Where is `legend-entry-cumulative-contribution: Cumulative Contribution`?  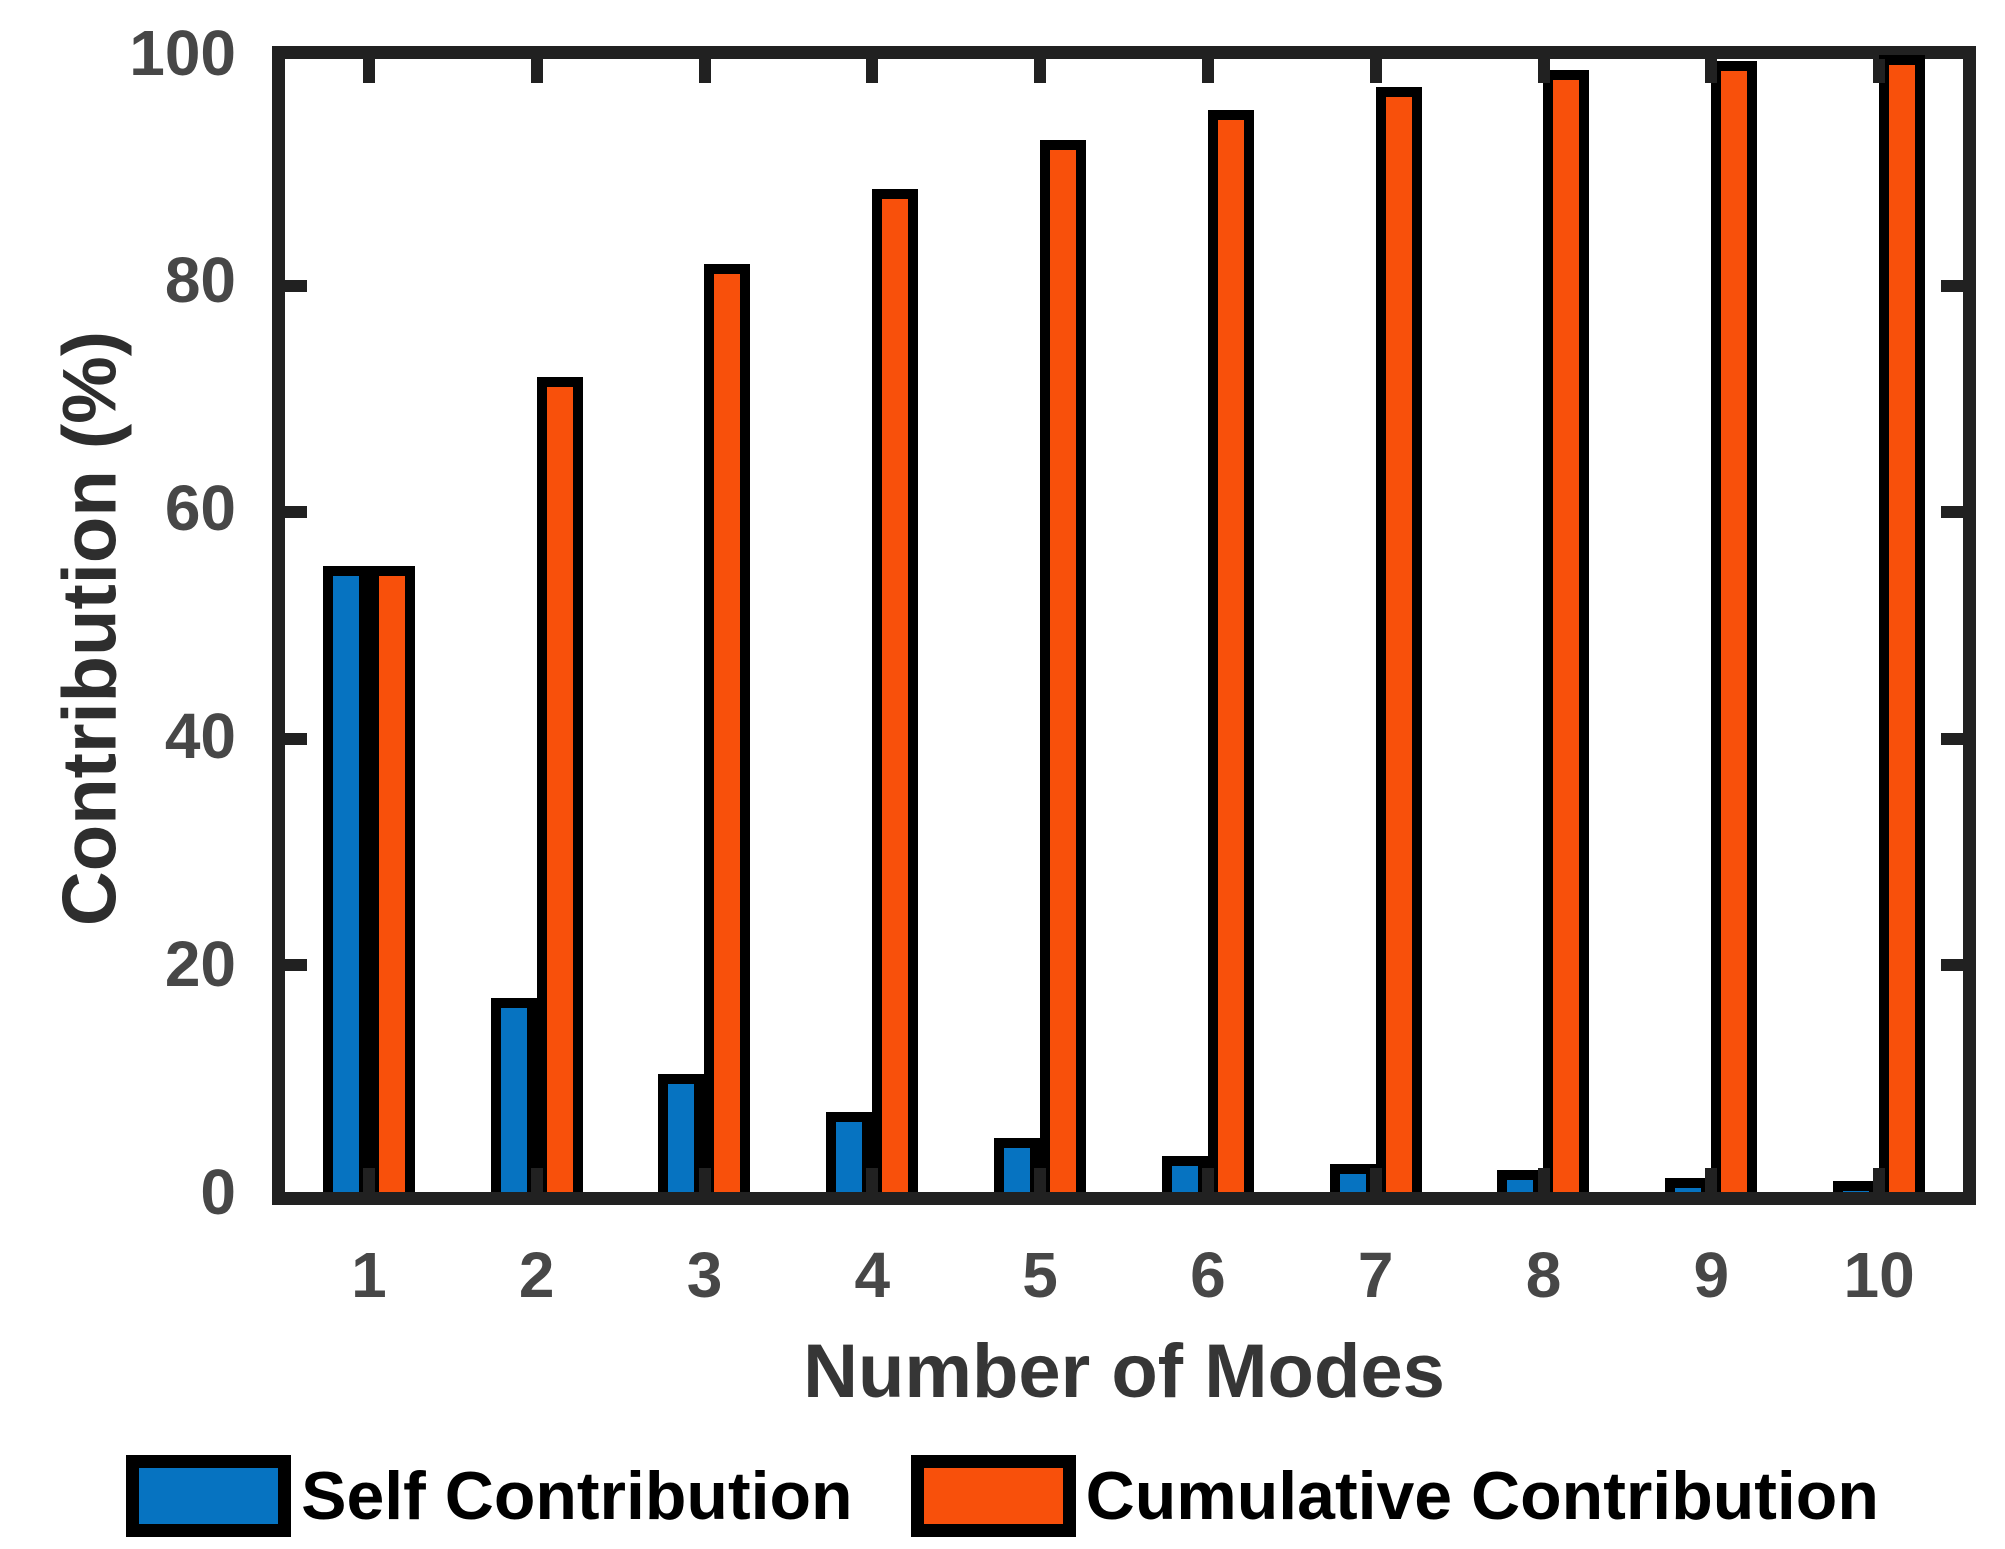 legend-entry-cumulative-contribution: Cumulative Contribution is located at coordinates (1394, 1495).